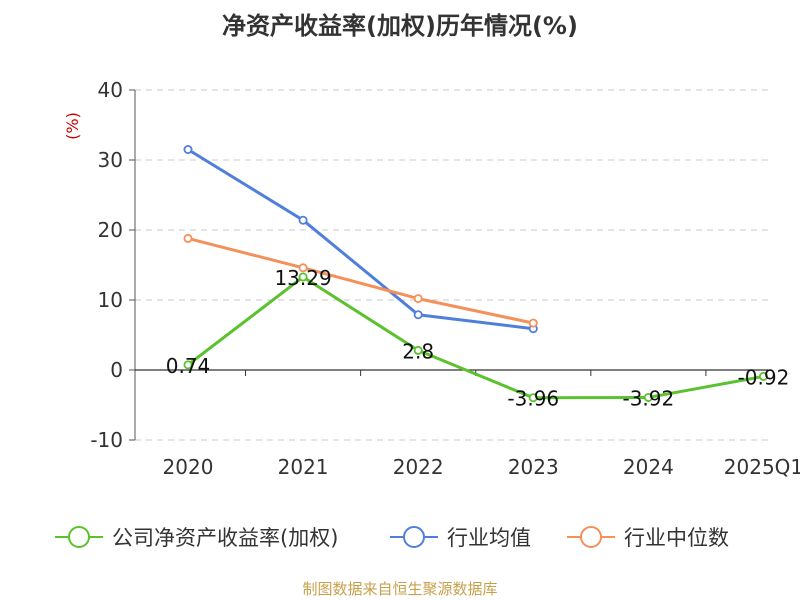 Image resolution: width=800 pixels, height=600 pixels. Describe the element at coordinates (392, 538) in the screenshot. I see `legend: 公司净资产收益率(加权) 行业均值 行业中位数` at that location.